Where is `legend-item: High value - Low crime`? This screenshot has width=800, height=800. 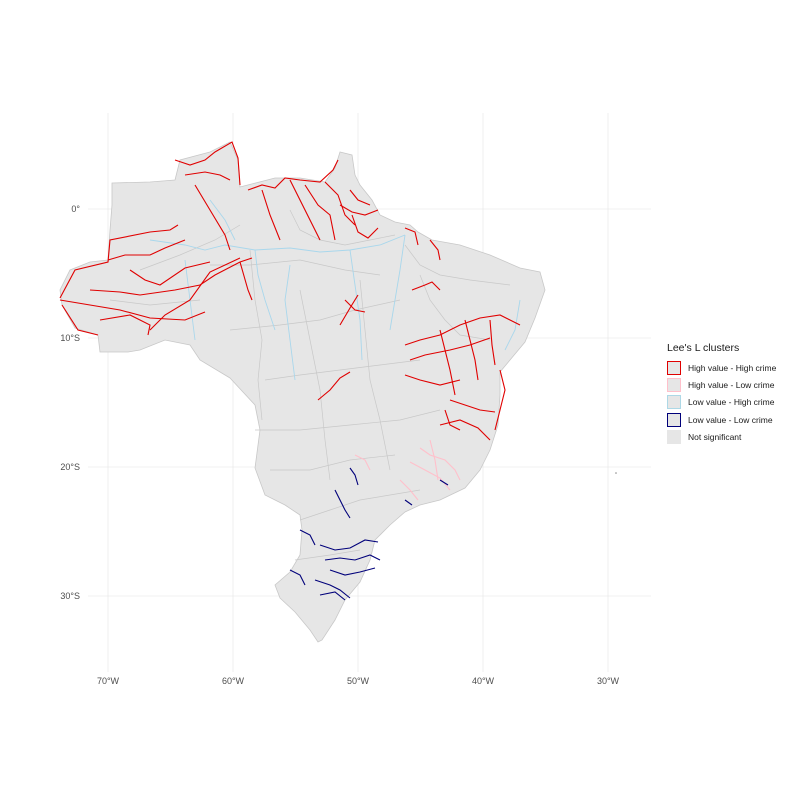
legend-item: High value - Low crime is located at coordinates (721, 384).